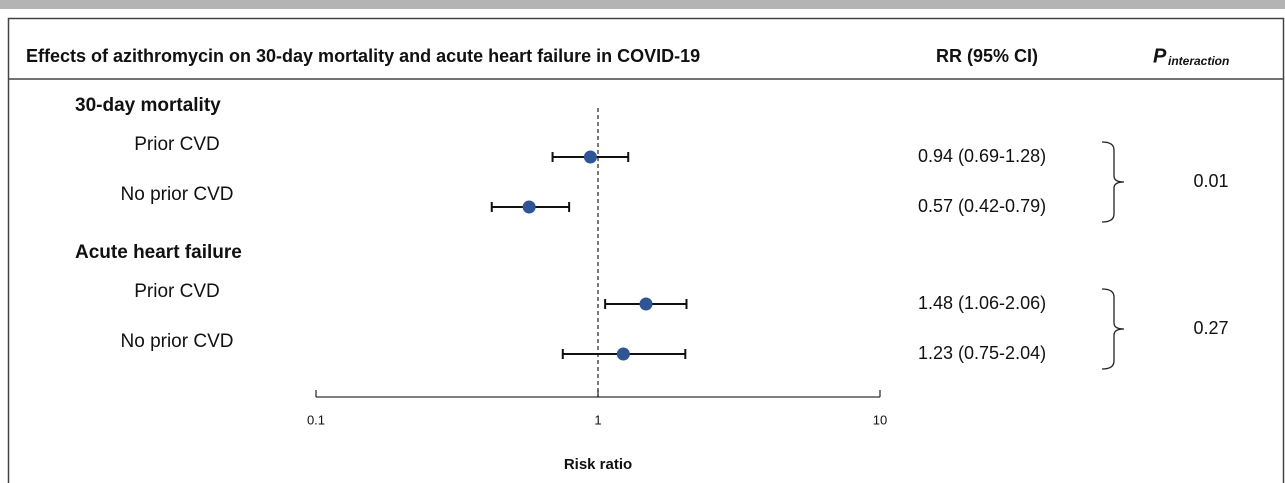  I want to click on x-tick-label: 1, so click(597, 419).